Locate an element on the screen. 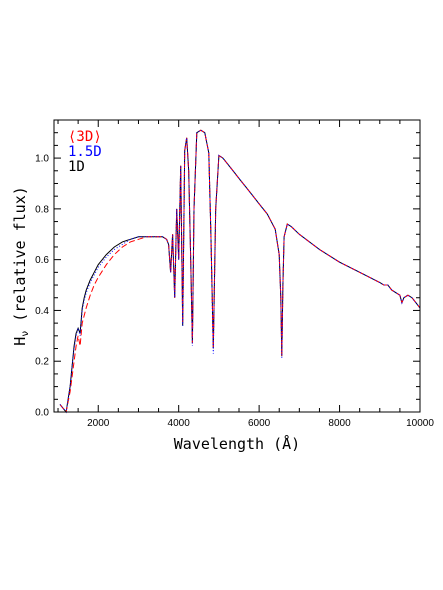  y-axis-title-rest: (relative flux) is located at coordinates (20, 258).